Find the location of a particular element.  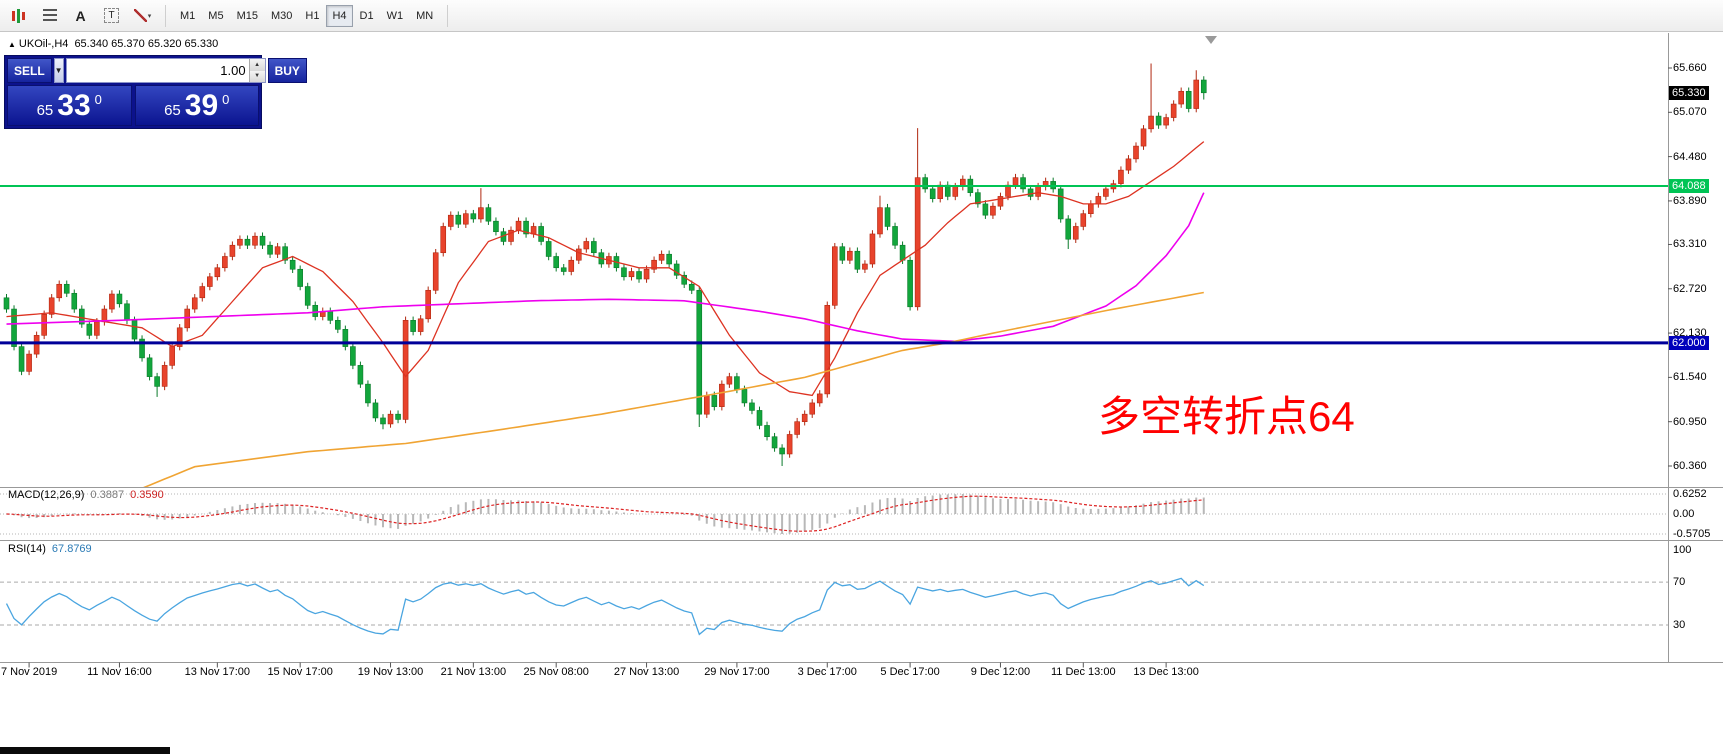

letter-t-glyph: T is located at coordinates (111, 15).